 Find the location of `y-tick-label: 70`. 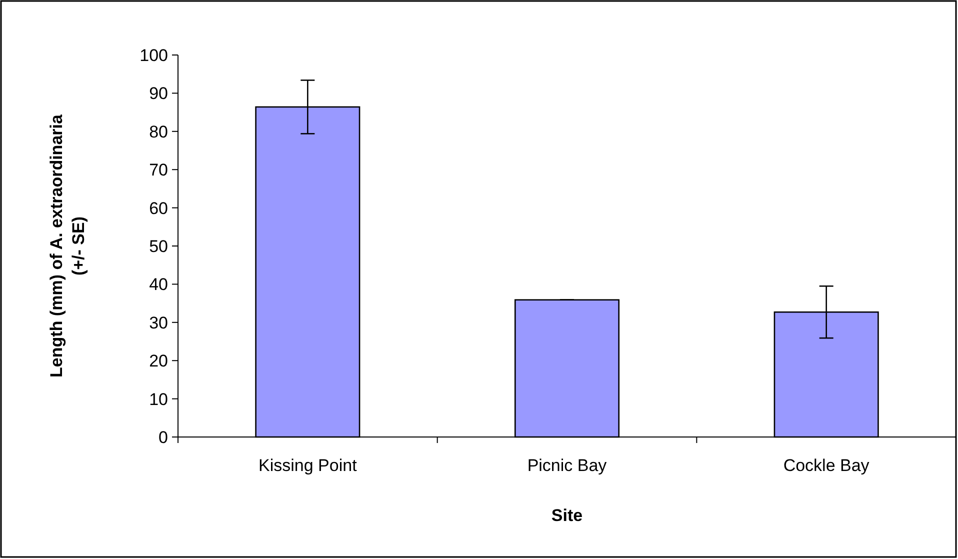

y-tick-label: 70 is located at coordinates (158, 170).